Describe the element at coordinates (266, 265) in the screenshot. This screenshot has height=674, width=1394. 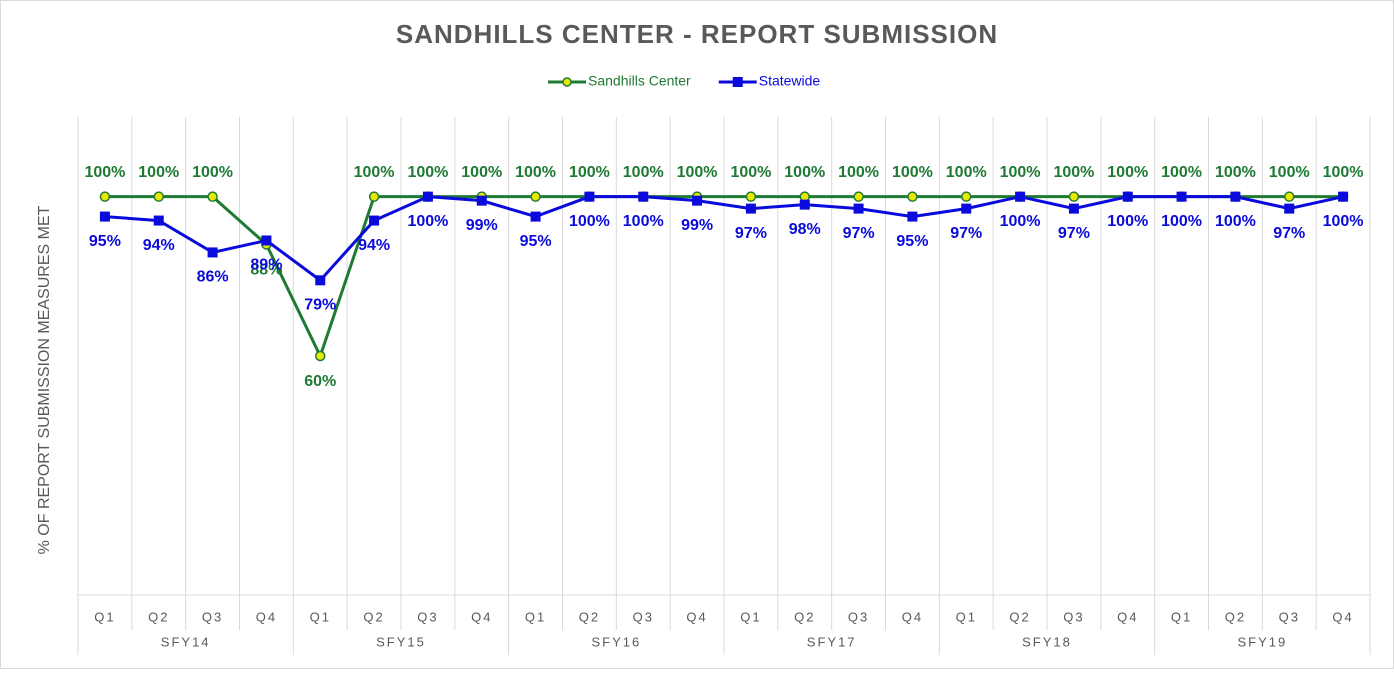
I see `data-label: 89%` at that location.